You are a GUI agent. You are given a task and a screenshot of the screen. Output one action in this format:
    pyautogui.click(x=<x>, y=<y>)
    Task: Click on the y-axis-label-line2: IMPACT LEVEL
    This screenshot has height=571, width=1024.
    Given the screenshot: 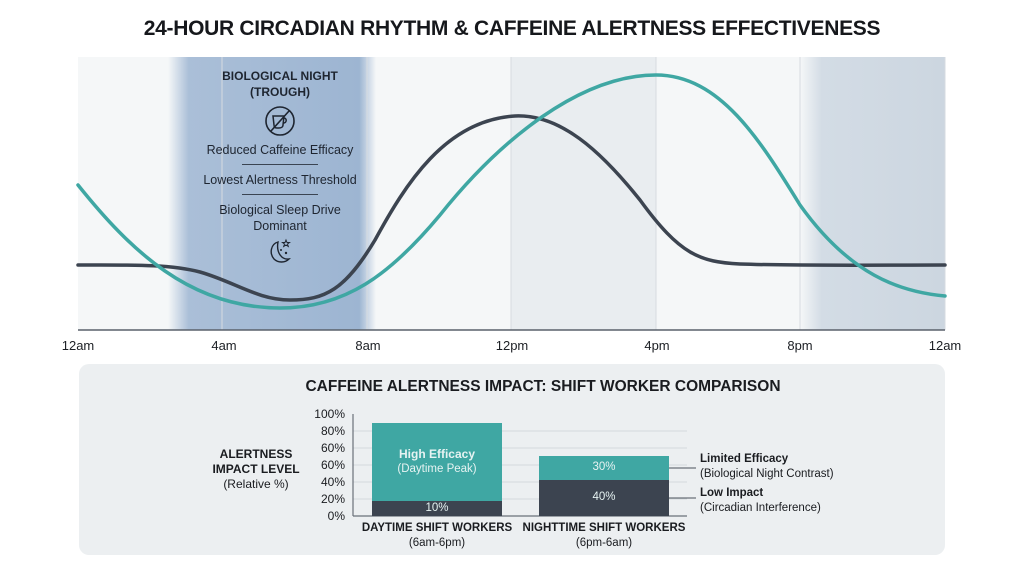 What is the action you would take?
    pyautogui.click(x=256, y=469)
    